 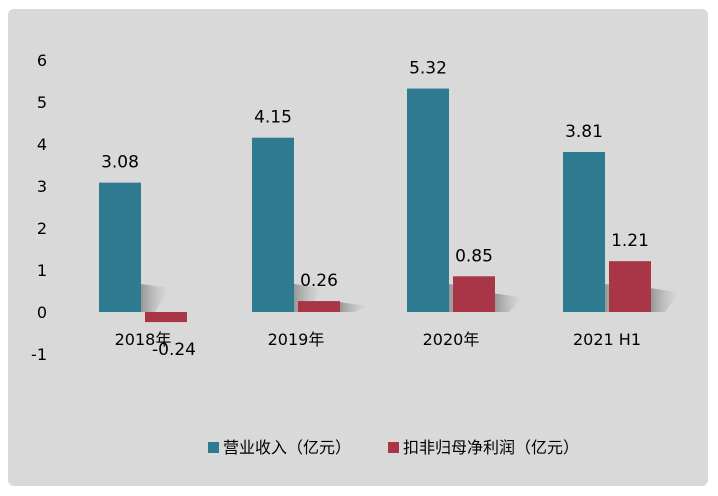 What do you see at coordinates (428, 69) in the screenshot?
I see `revenue-value-label: 5.32` at bounding box center [428, 69].